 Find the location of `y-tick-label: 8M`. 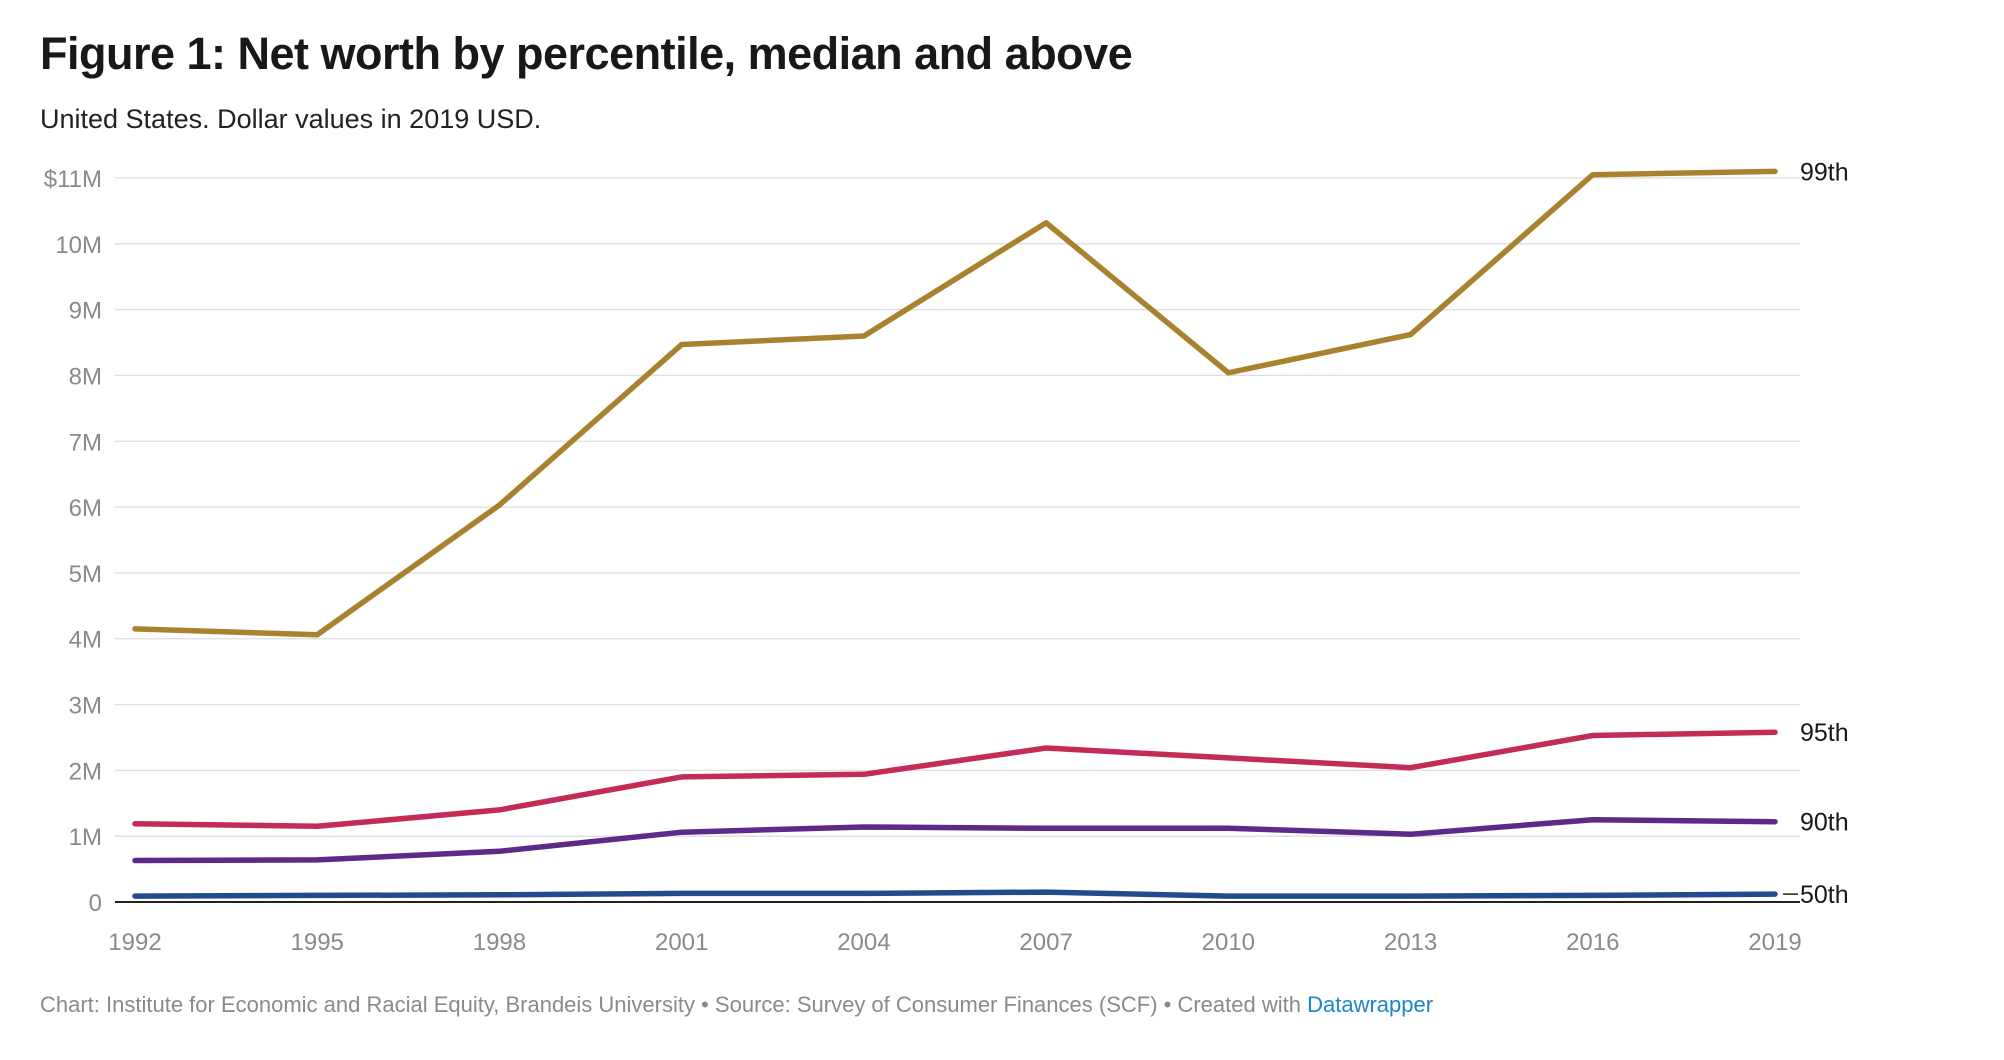

y-tick-label: 8M is located at coordinates (85, 376).